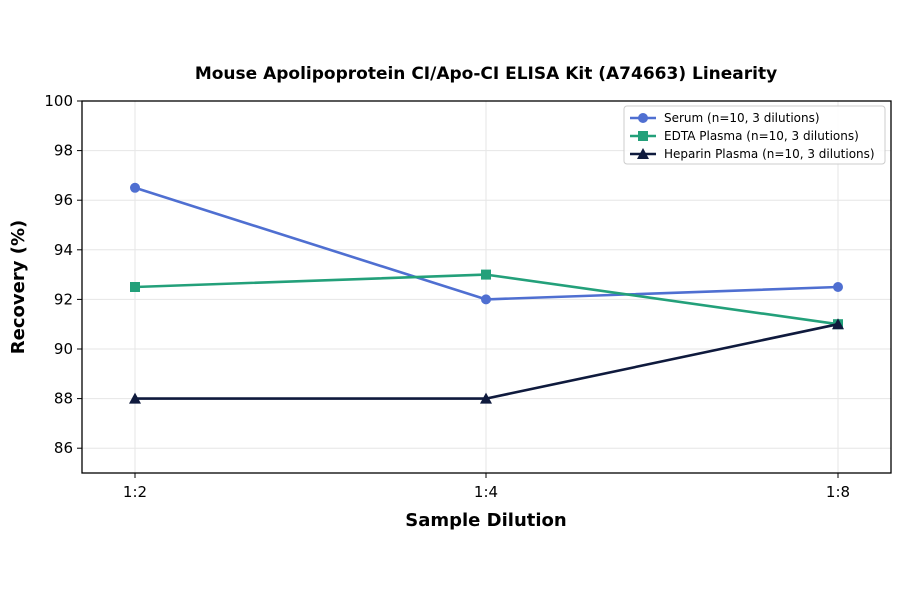 The width and height of the screenshot is (900, 594). I want to click on legend-label: Heparin Plasma (n=10, 3 dilutions), so click(769, 154).